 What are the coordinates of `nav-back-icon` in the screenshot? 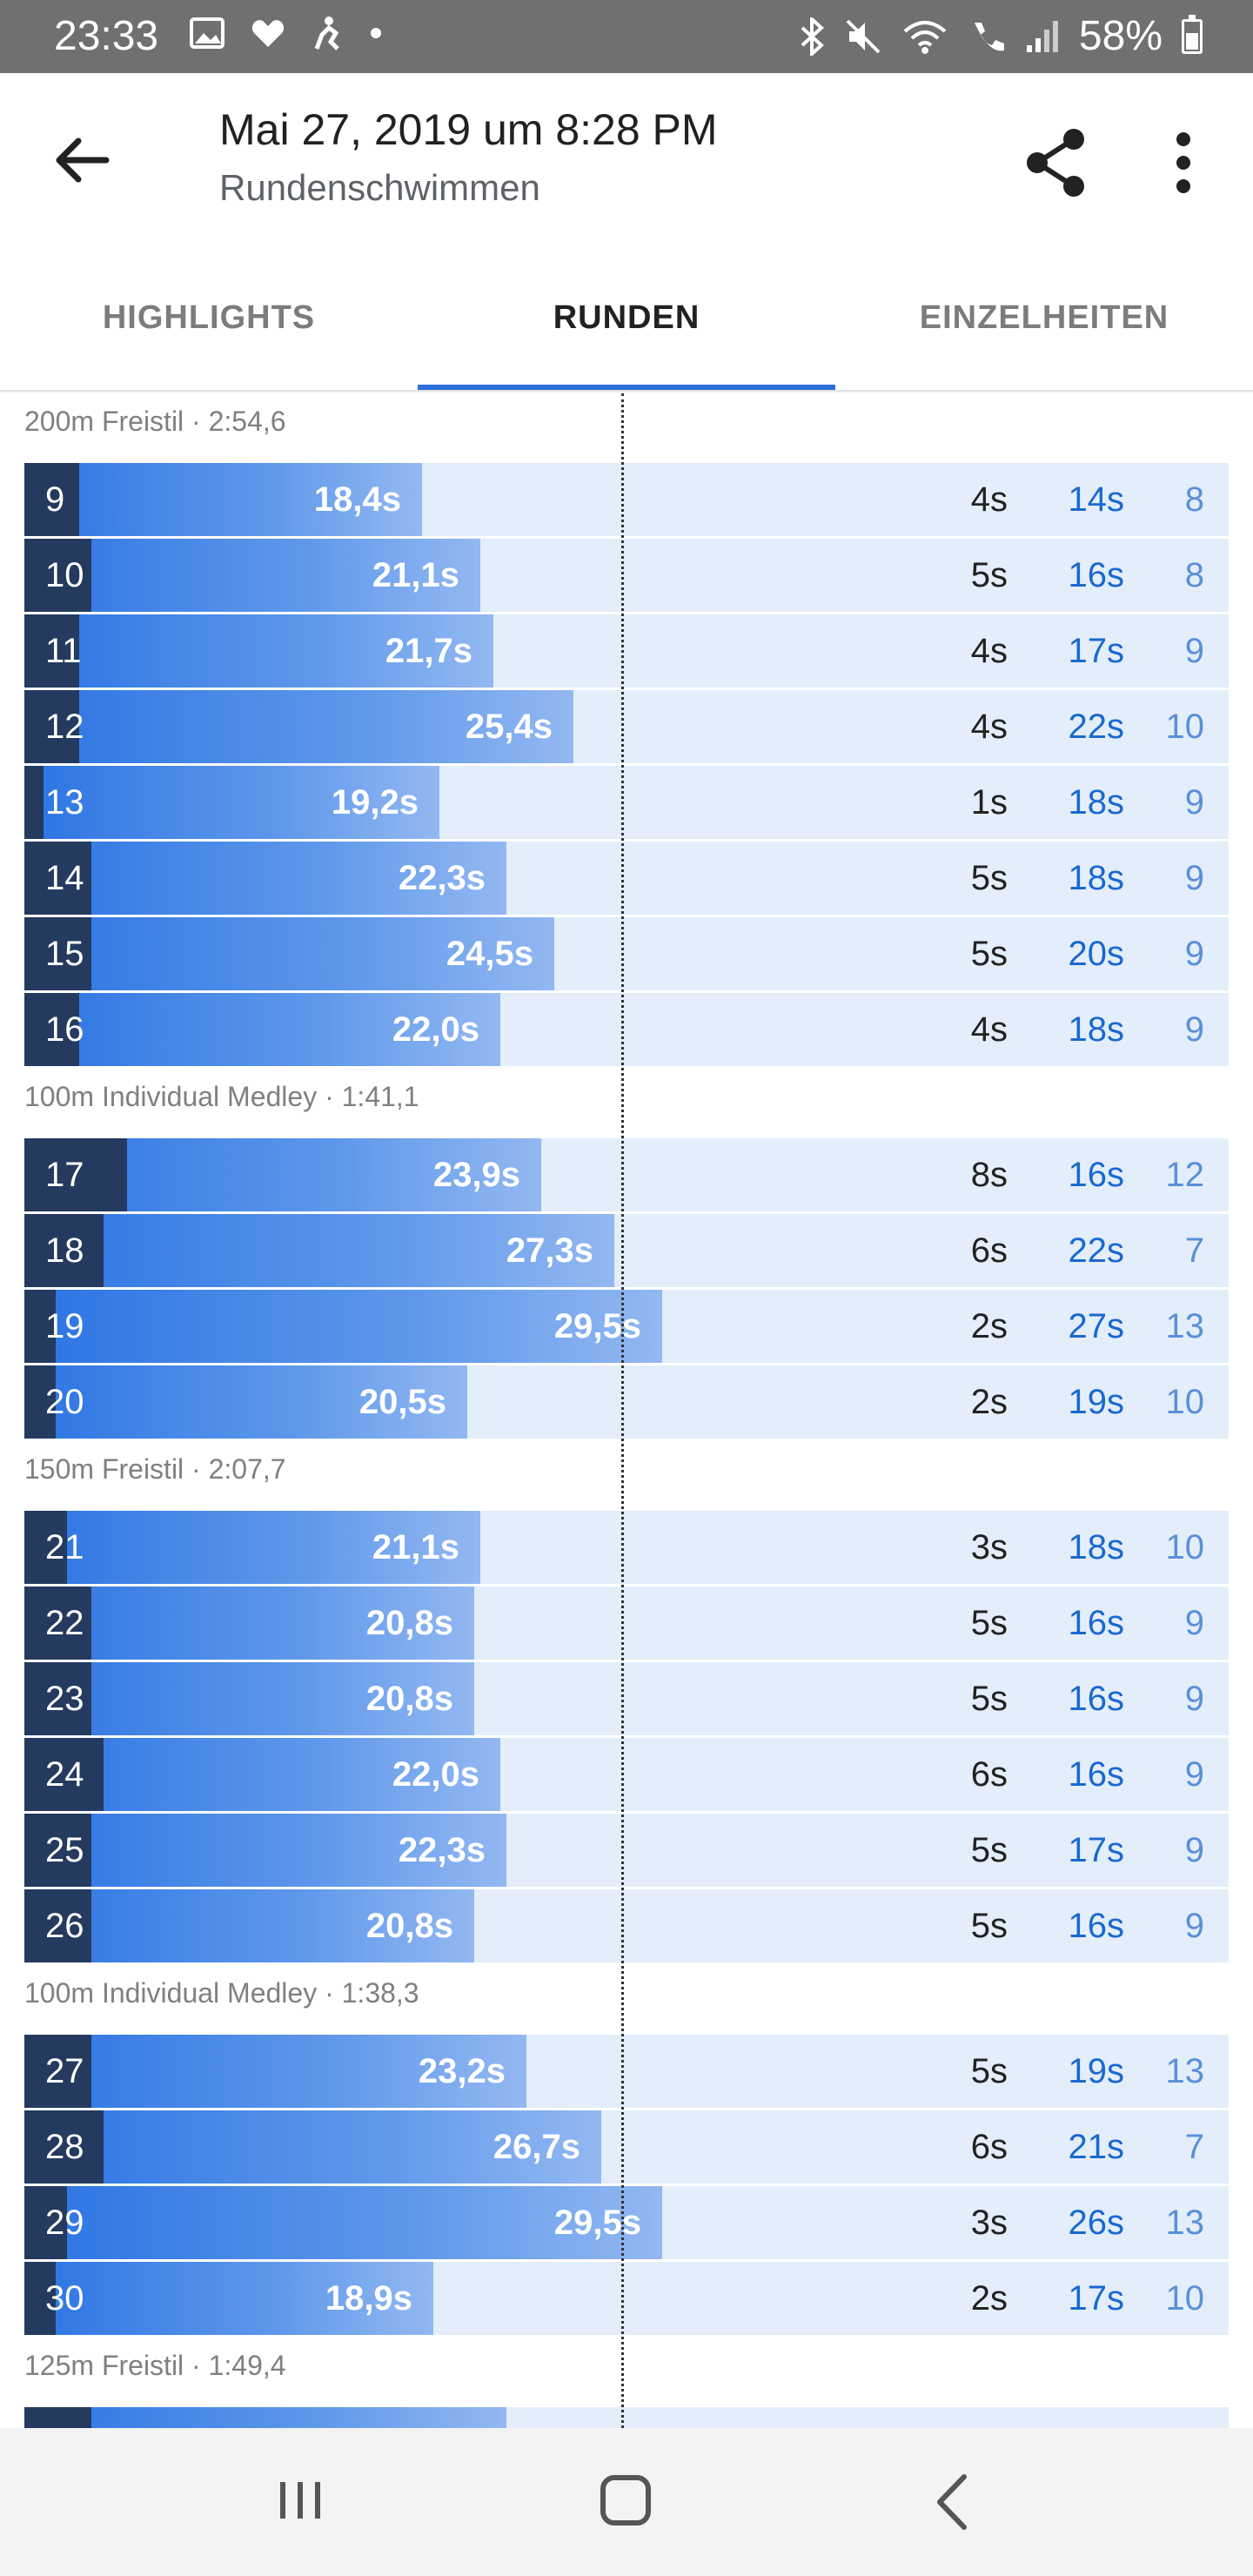 It's located at (952, 2502).